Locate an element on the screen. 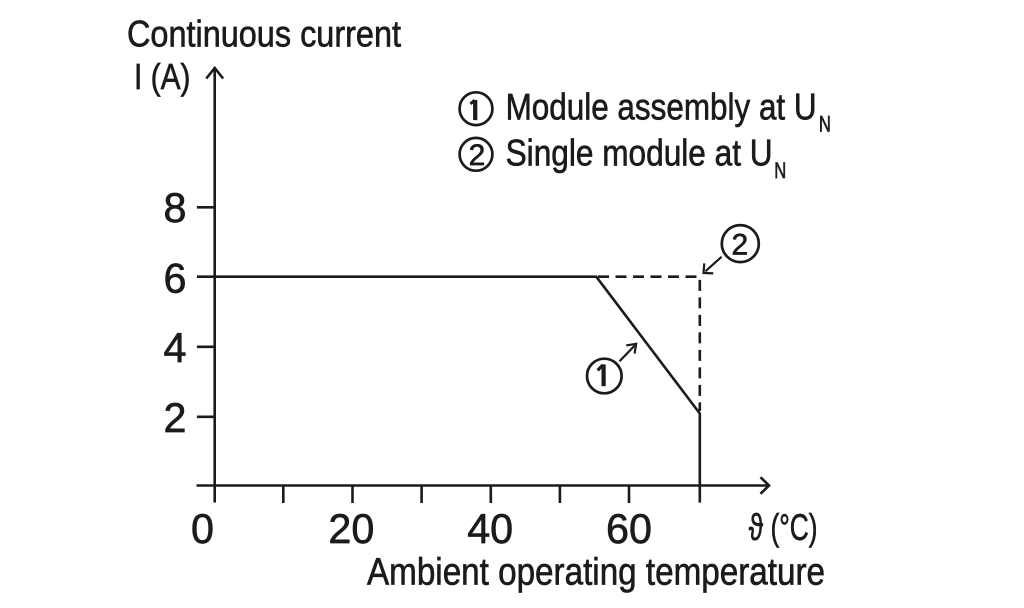  svg-text: ϑ (°C) is located at coordinates (783, 527).